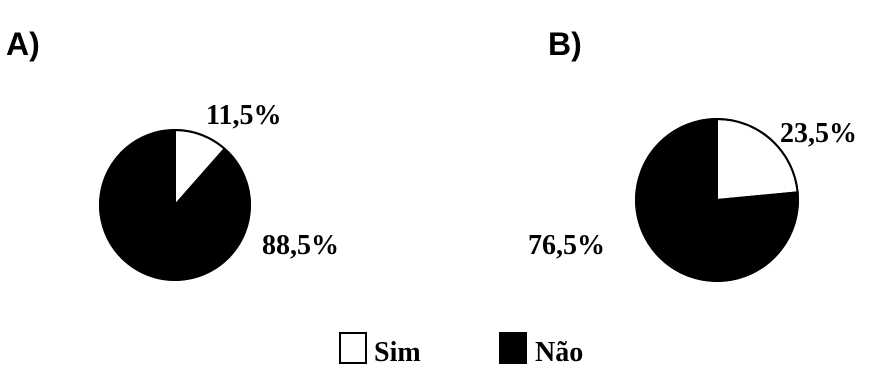 The width and height of the screenshot is (889, 370). Describe the element at coordinates (300, 245) in the screenshot. I see `pie-a-nao-label: 88,5%` at that location.